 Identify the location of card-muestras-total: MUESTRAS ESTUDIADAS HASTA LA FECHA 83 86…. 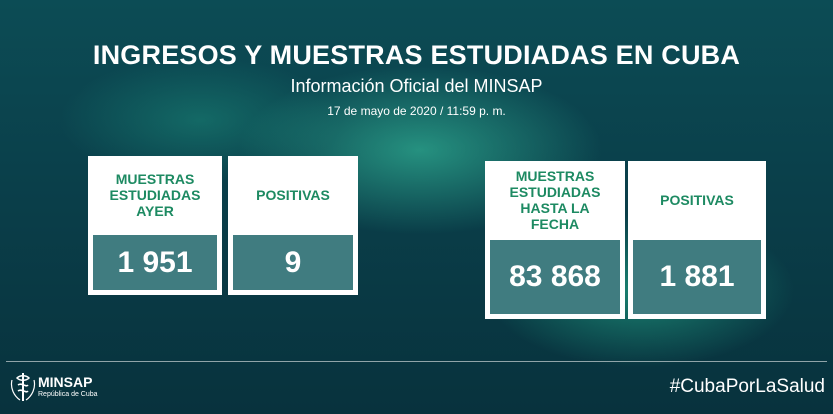
(555, 240).